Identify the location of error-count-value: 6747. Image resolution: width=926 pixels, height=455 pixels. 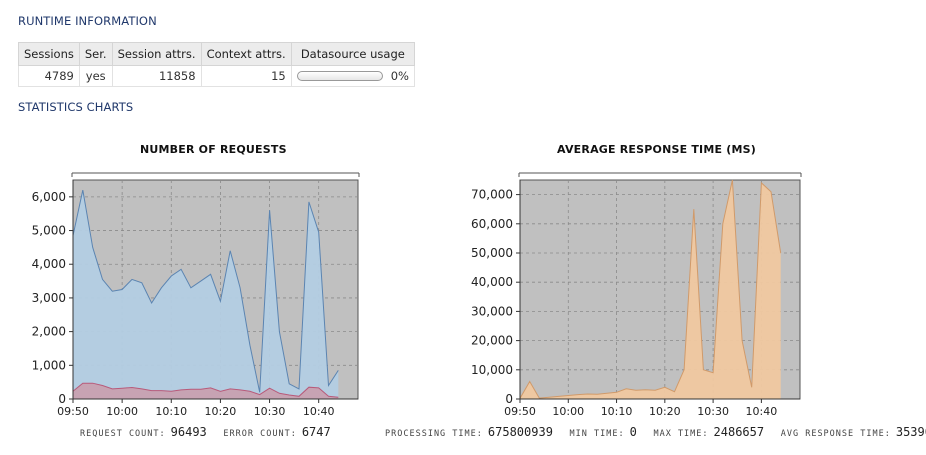
(316, 432).